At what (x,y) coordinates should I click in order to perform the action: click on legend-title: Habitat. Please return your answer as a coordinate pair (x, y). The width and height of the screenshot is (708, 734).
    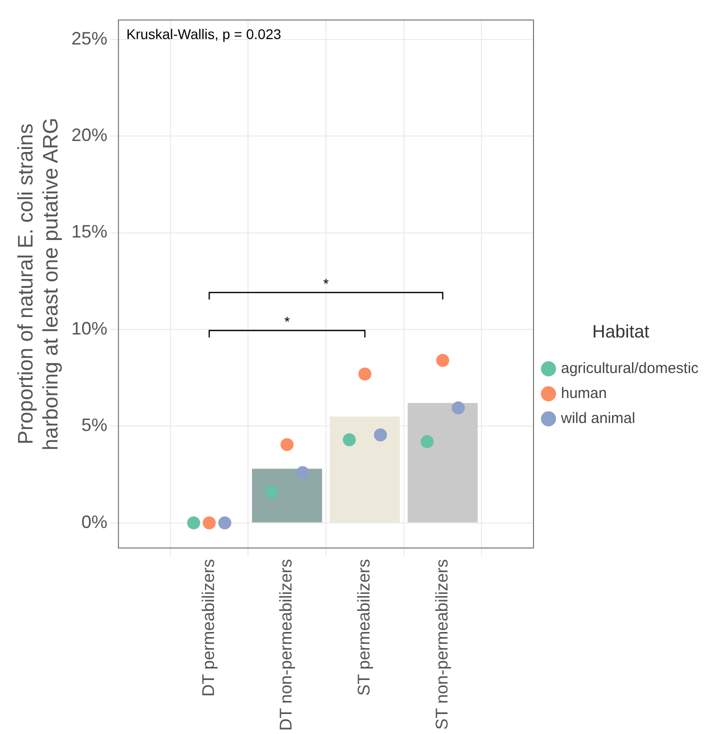
    Looking at the image, I should click on (621, 332).